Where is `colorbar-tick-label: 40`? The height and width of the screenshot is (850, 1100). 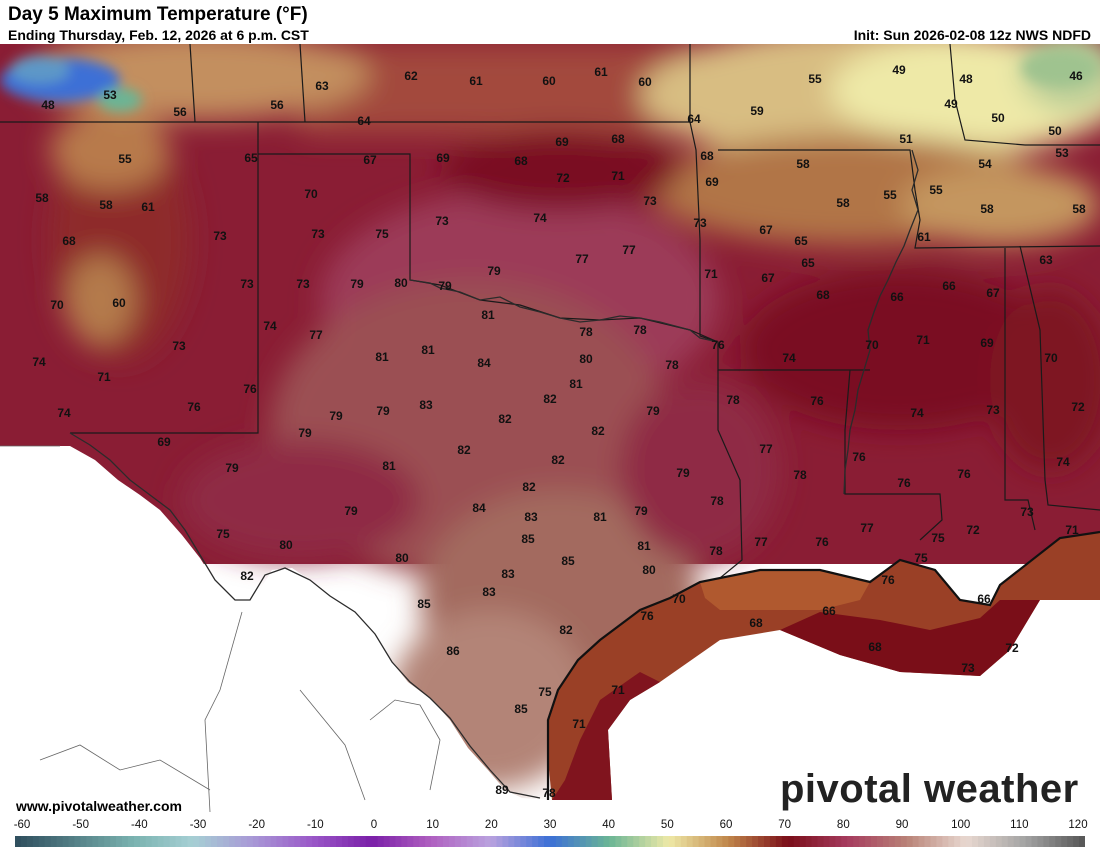 colorbar-tick-label: 40 is located at coordinates (609, 825).